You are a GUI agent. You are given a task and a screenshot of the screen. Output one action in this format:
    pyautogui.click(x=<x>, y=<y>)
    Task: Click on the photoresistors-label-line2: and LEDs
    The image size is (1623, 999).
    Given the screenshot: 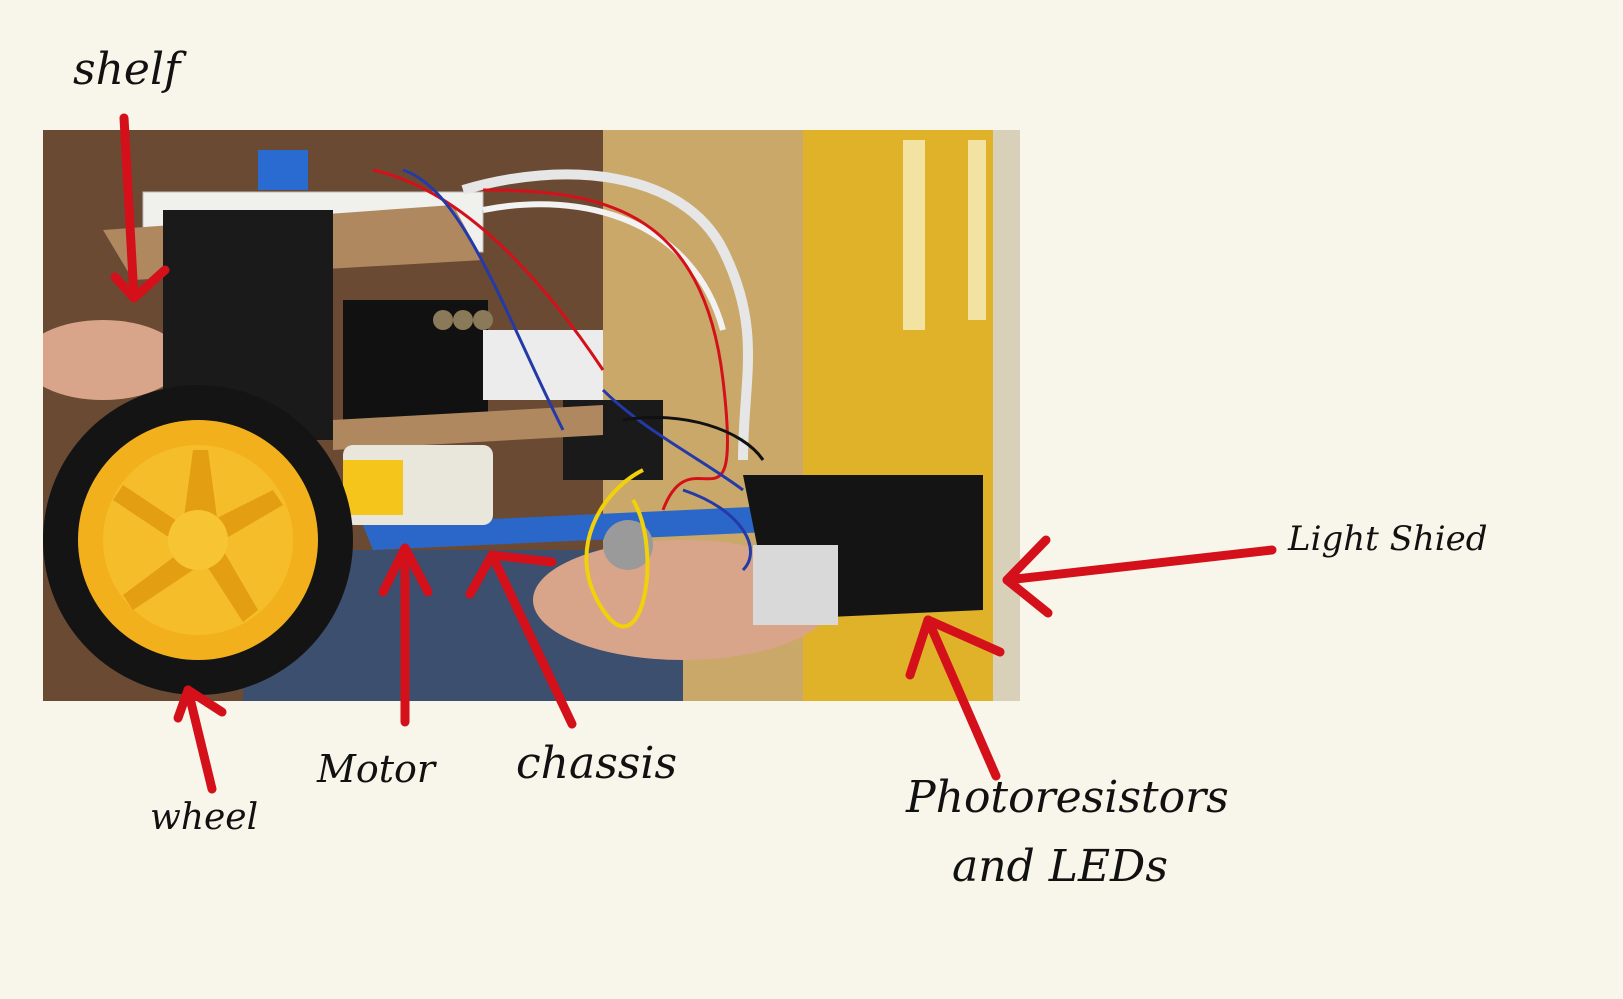 What is the action you would take?
    pyautogui.click(x=1060, y=866)
    